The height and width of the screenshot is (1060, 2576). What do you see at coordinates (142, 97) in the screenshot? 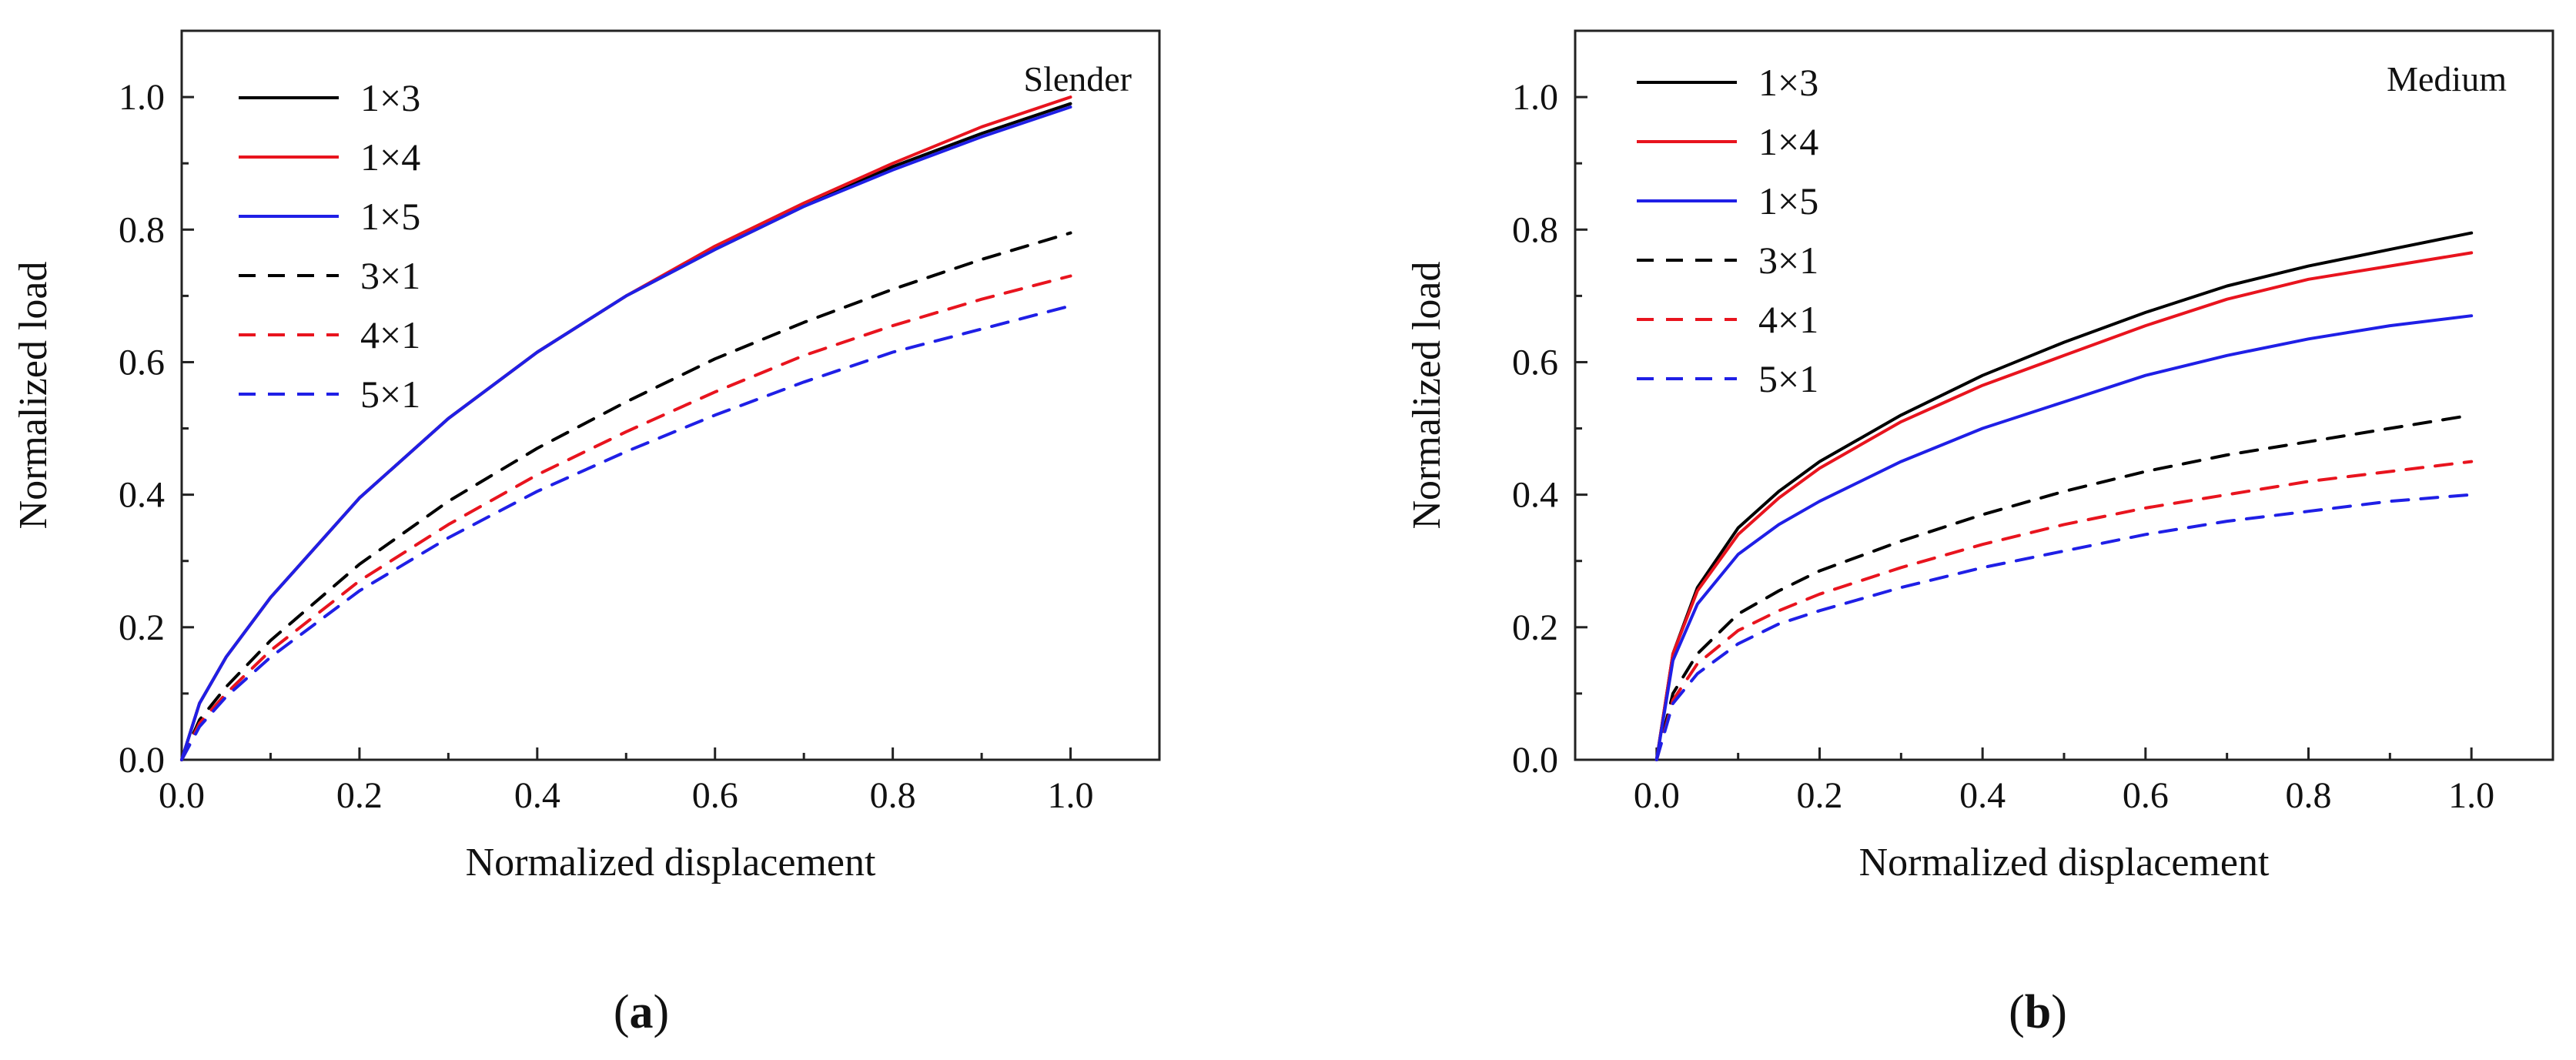
I see `panel-a-y-tick-label: 1.0` at bounding box center [142, 97].